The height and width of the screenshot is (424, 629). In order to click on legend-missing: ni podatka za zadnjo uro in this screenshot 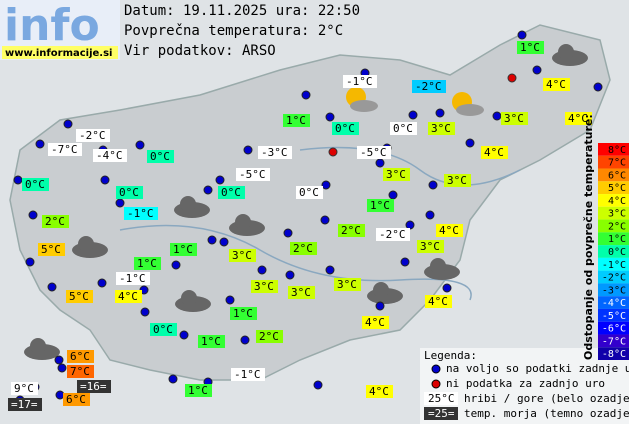, I will do `click(525, 383)`.